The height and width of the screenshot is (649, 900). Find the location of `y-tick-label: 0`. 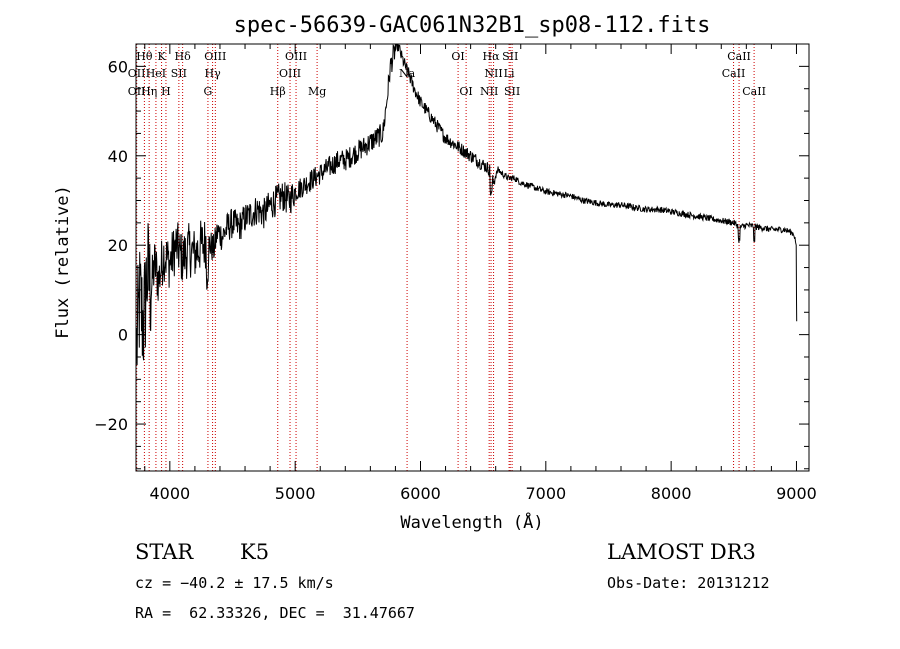

y-tick-label: 0 is located at coordinates (123, 335).